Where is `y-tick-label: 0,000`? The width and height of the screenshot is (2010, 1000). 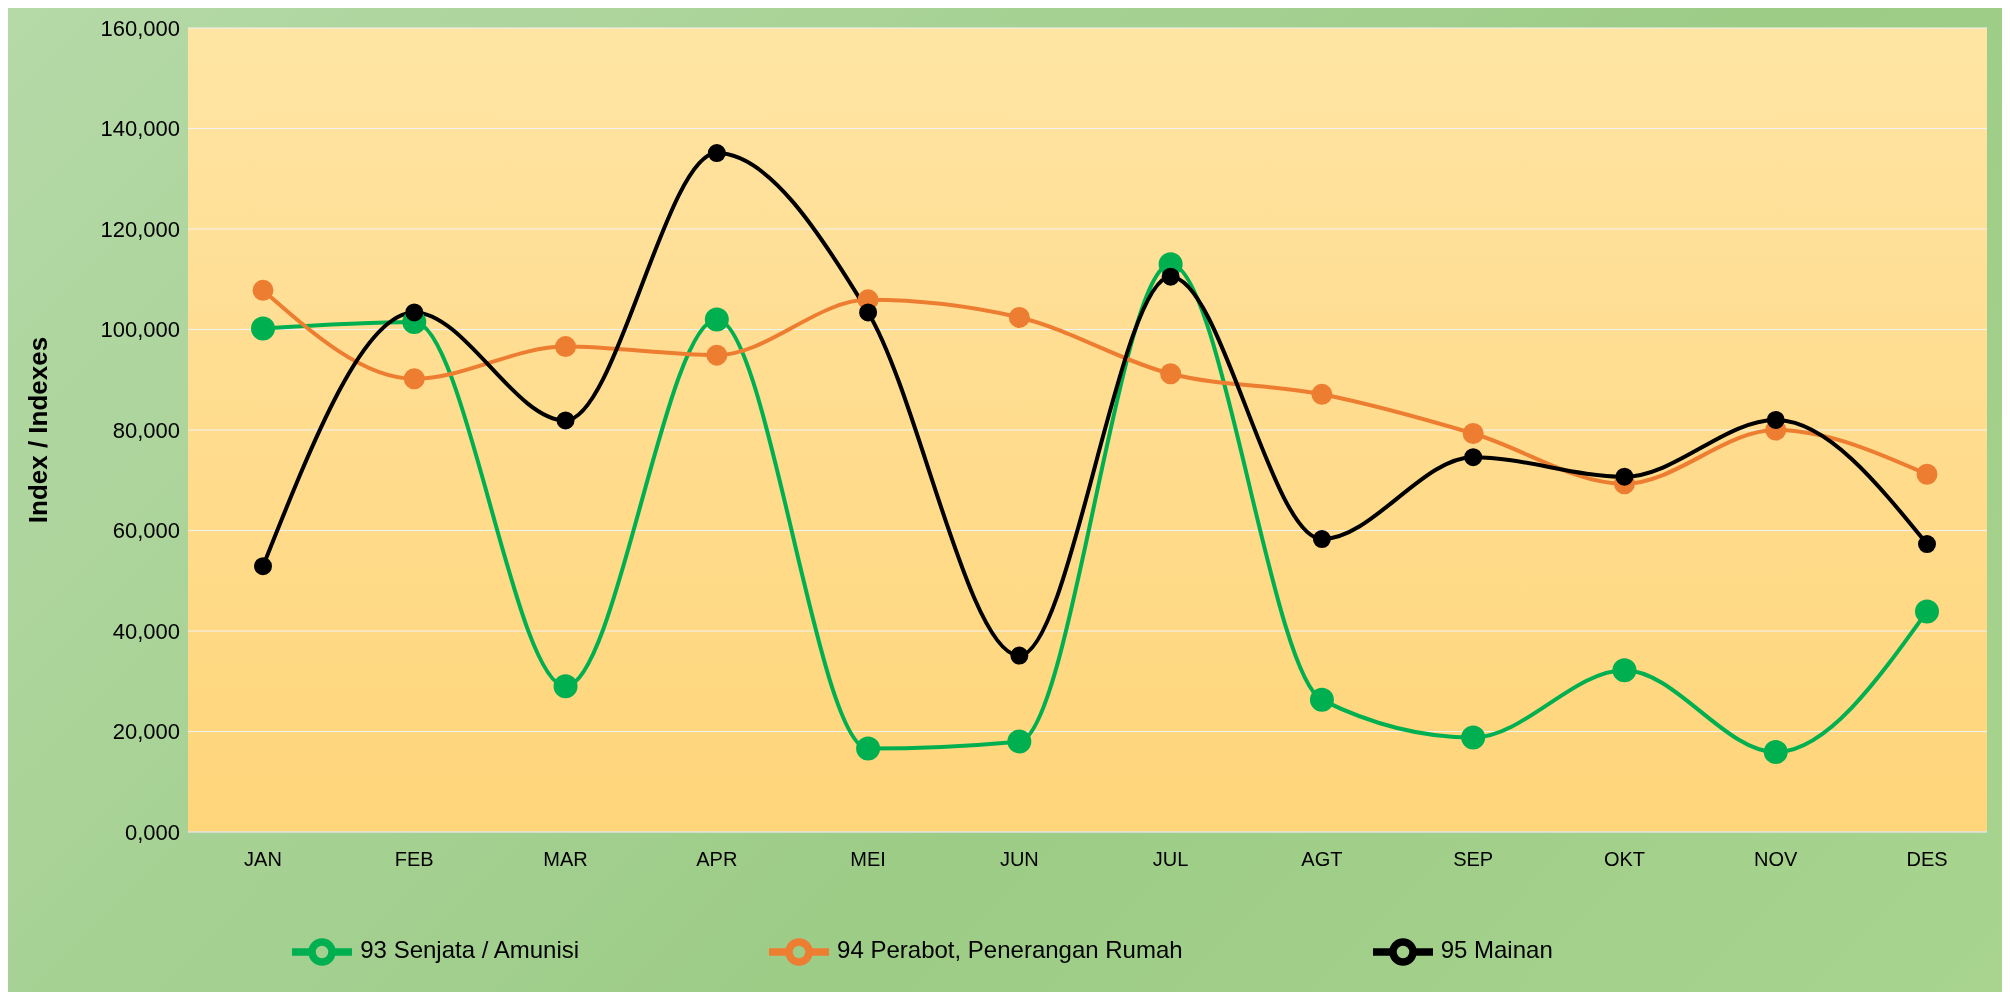 y-tick-label: 0,000 is located at coordinates (152, 832).